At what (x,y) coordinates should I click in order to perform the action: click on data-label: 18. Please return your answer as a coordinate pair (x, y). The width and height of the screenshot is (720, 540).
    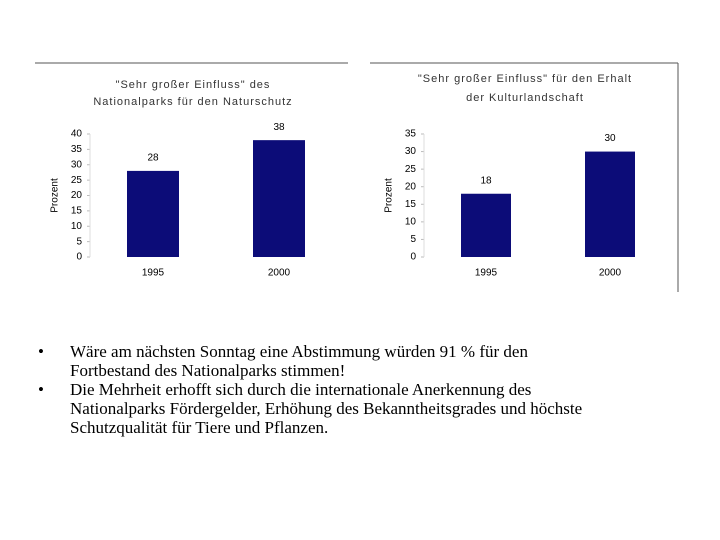
    Looking at the image, I should click on (486, 180).